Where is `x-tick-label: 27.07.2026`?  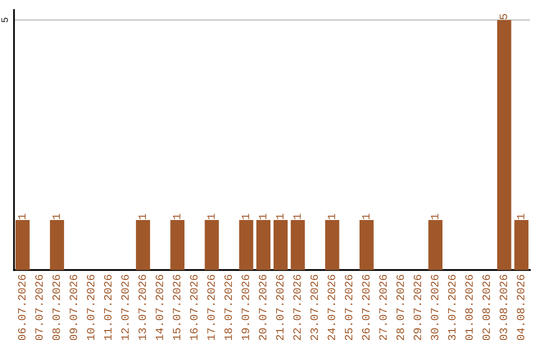 x-tick-label: 27.07.2026 is located at coordinates (383, 307).